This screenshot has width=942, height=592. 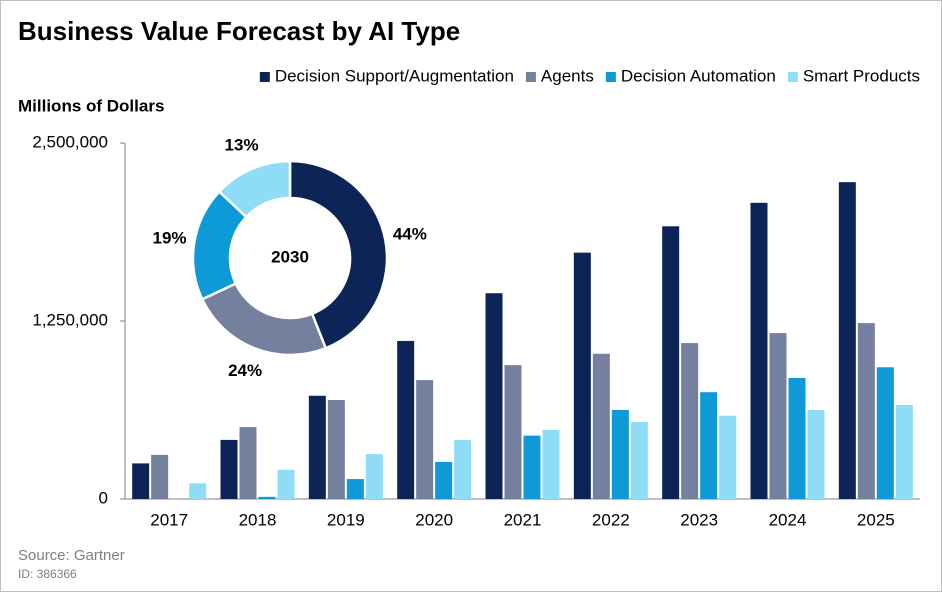 What do you see at coordinates (290, 256) in the screenshot?
I see `donut-center-label: 2030` at bounding box center [290, 256].